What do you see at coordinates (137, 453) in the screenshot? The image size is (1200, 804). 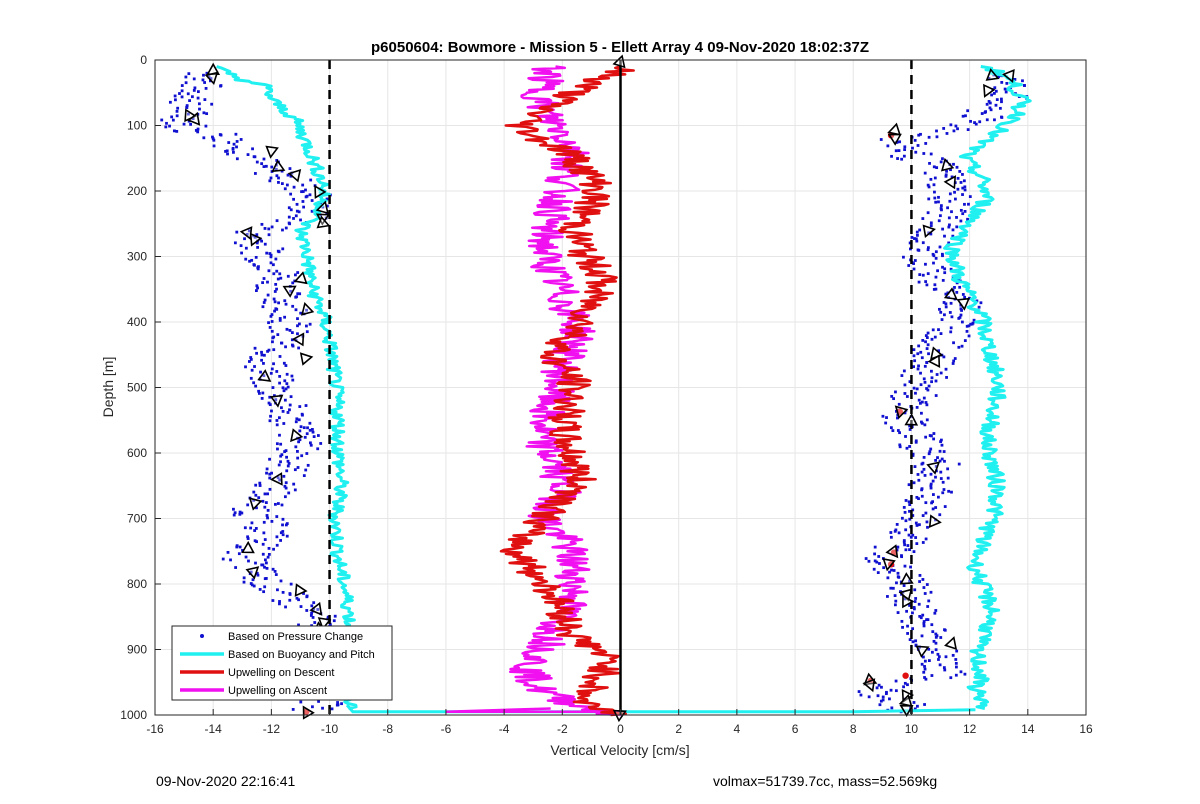 I see `y-tick-label: 600` at bounding box center [137, 453].